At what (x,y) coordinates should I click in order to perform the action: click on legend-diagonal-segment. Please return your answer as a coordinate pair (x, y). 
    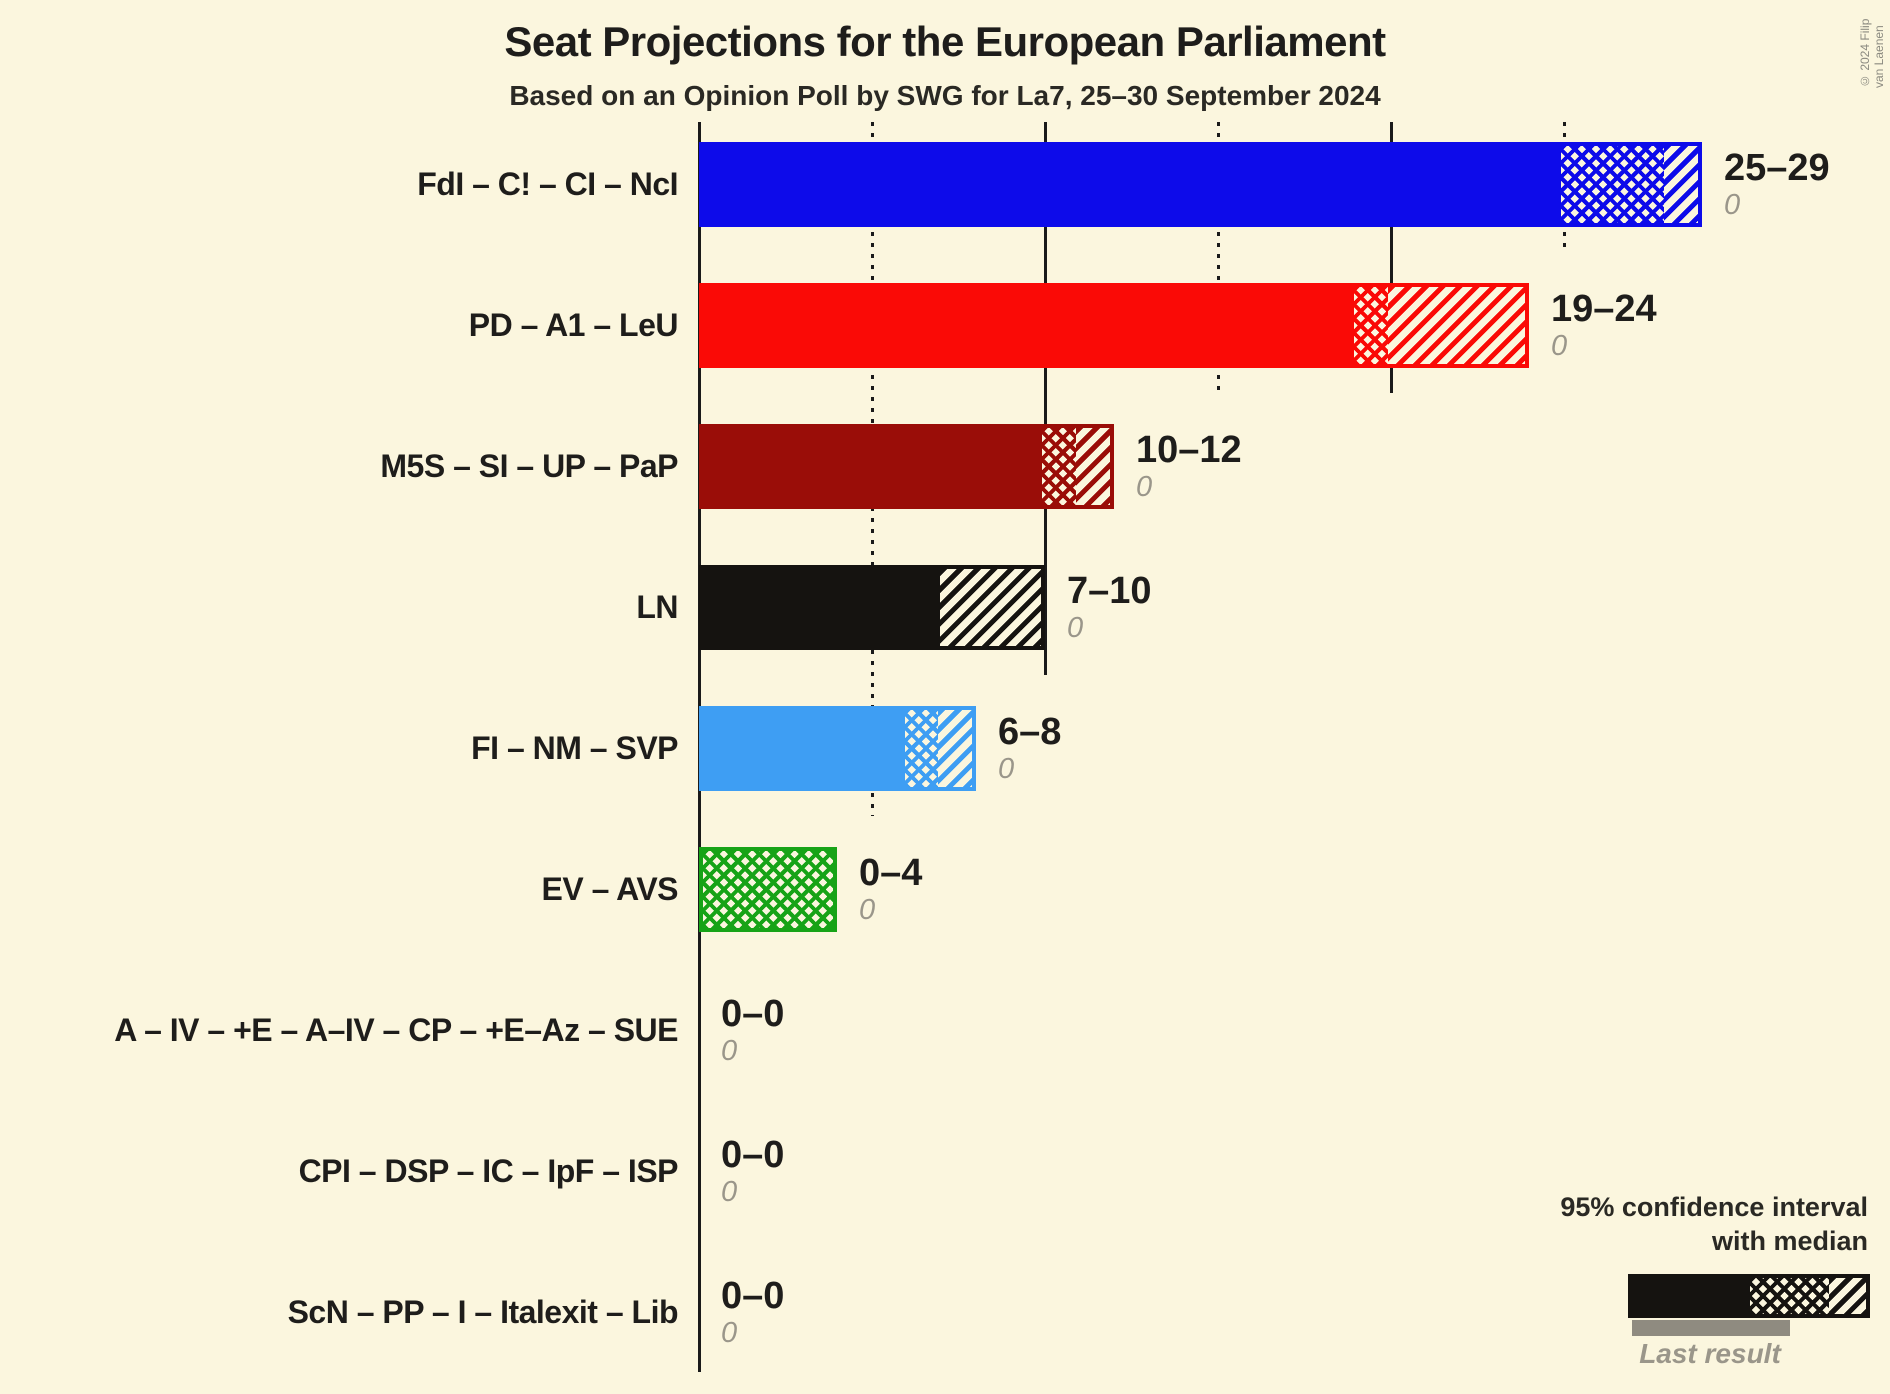
    Looking at the image, I should click on (1847, 1296).